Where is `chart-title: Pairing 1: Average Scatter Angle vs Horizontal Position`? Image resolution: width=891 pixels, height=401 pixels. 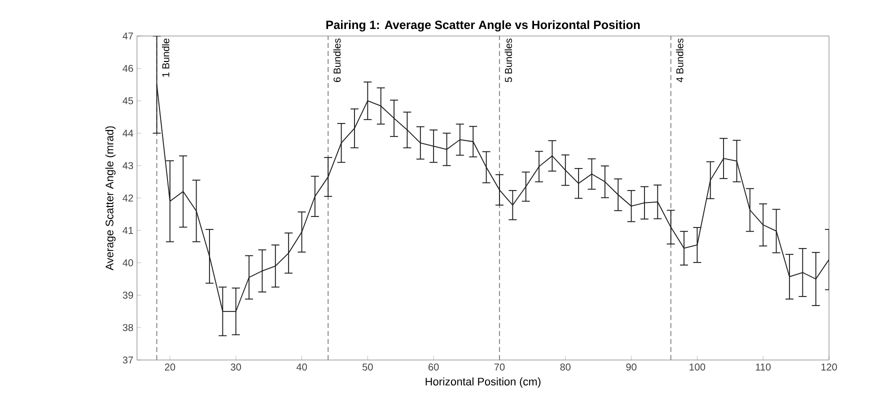 chart-title: Pairing 1: Average Scatter Angle vs Horizontal Position is located at coordinates (483, 26).